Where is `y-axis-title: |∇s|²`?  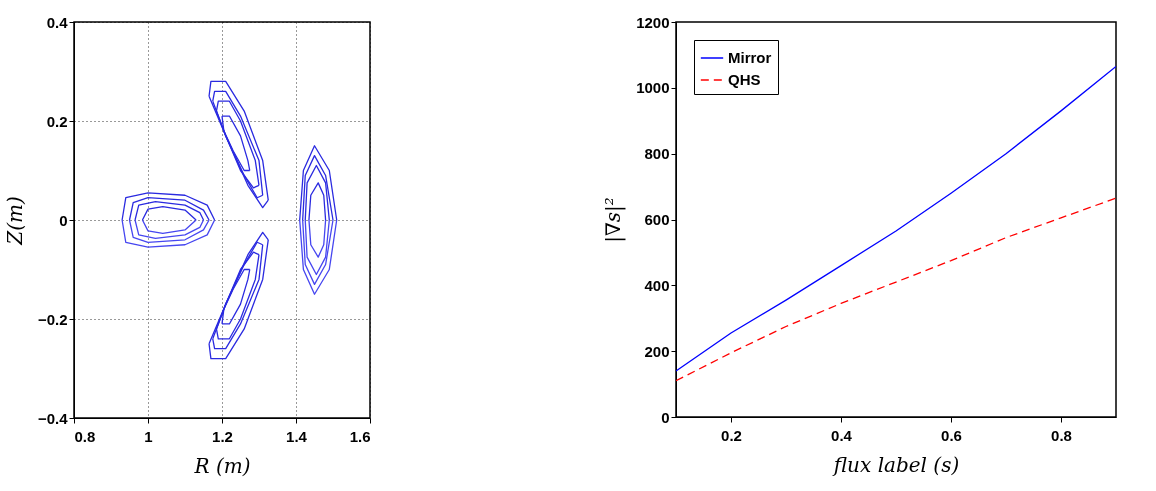 y-axis-title: |∇s|² is located at coordinates (614, 220).